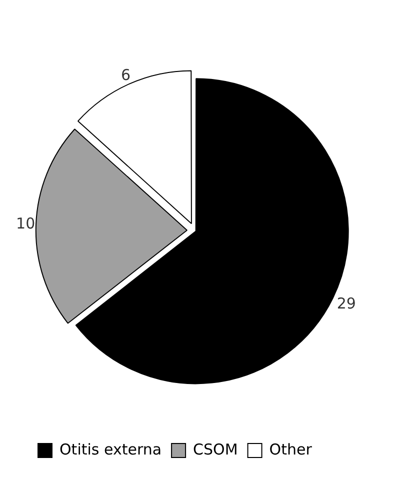 Image resolution: width=409 pixels, height=486 pixels. What do you see at coordinates (291, 449) in the screenshot?
I see `legend-label: Other` at bounding box center [291, 449].